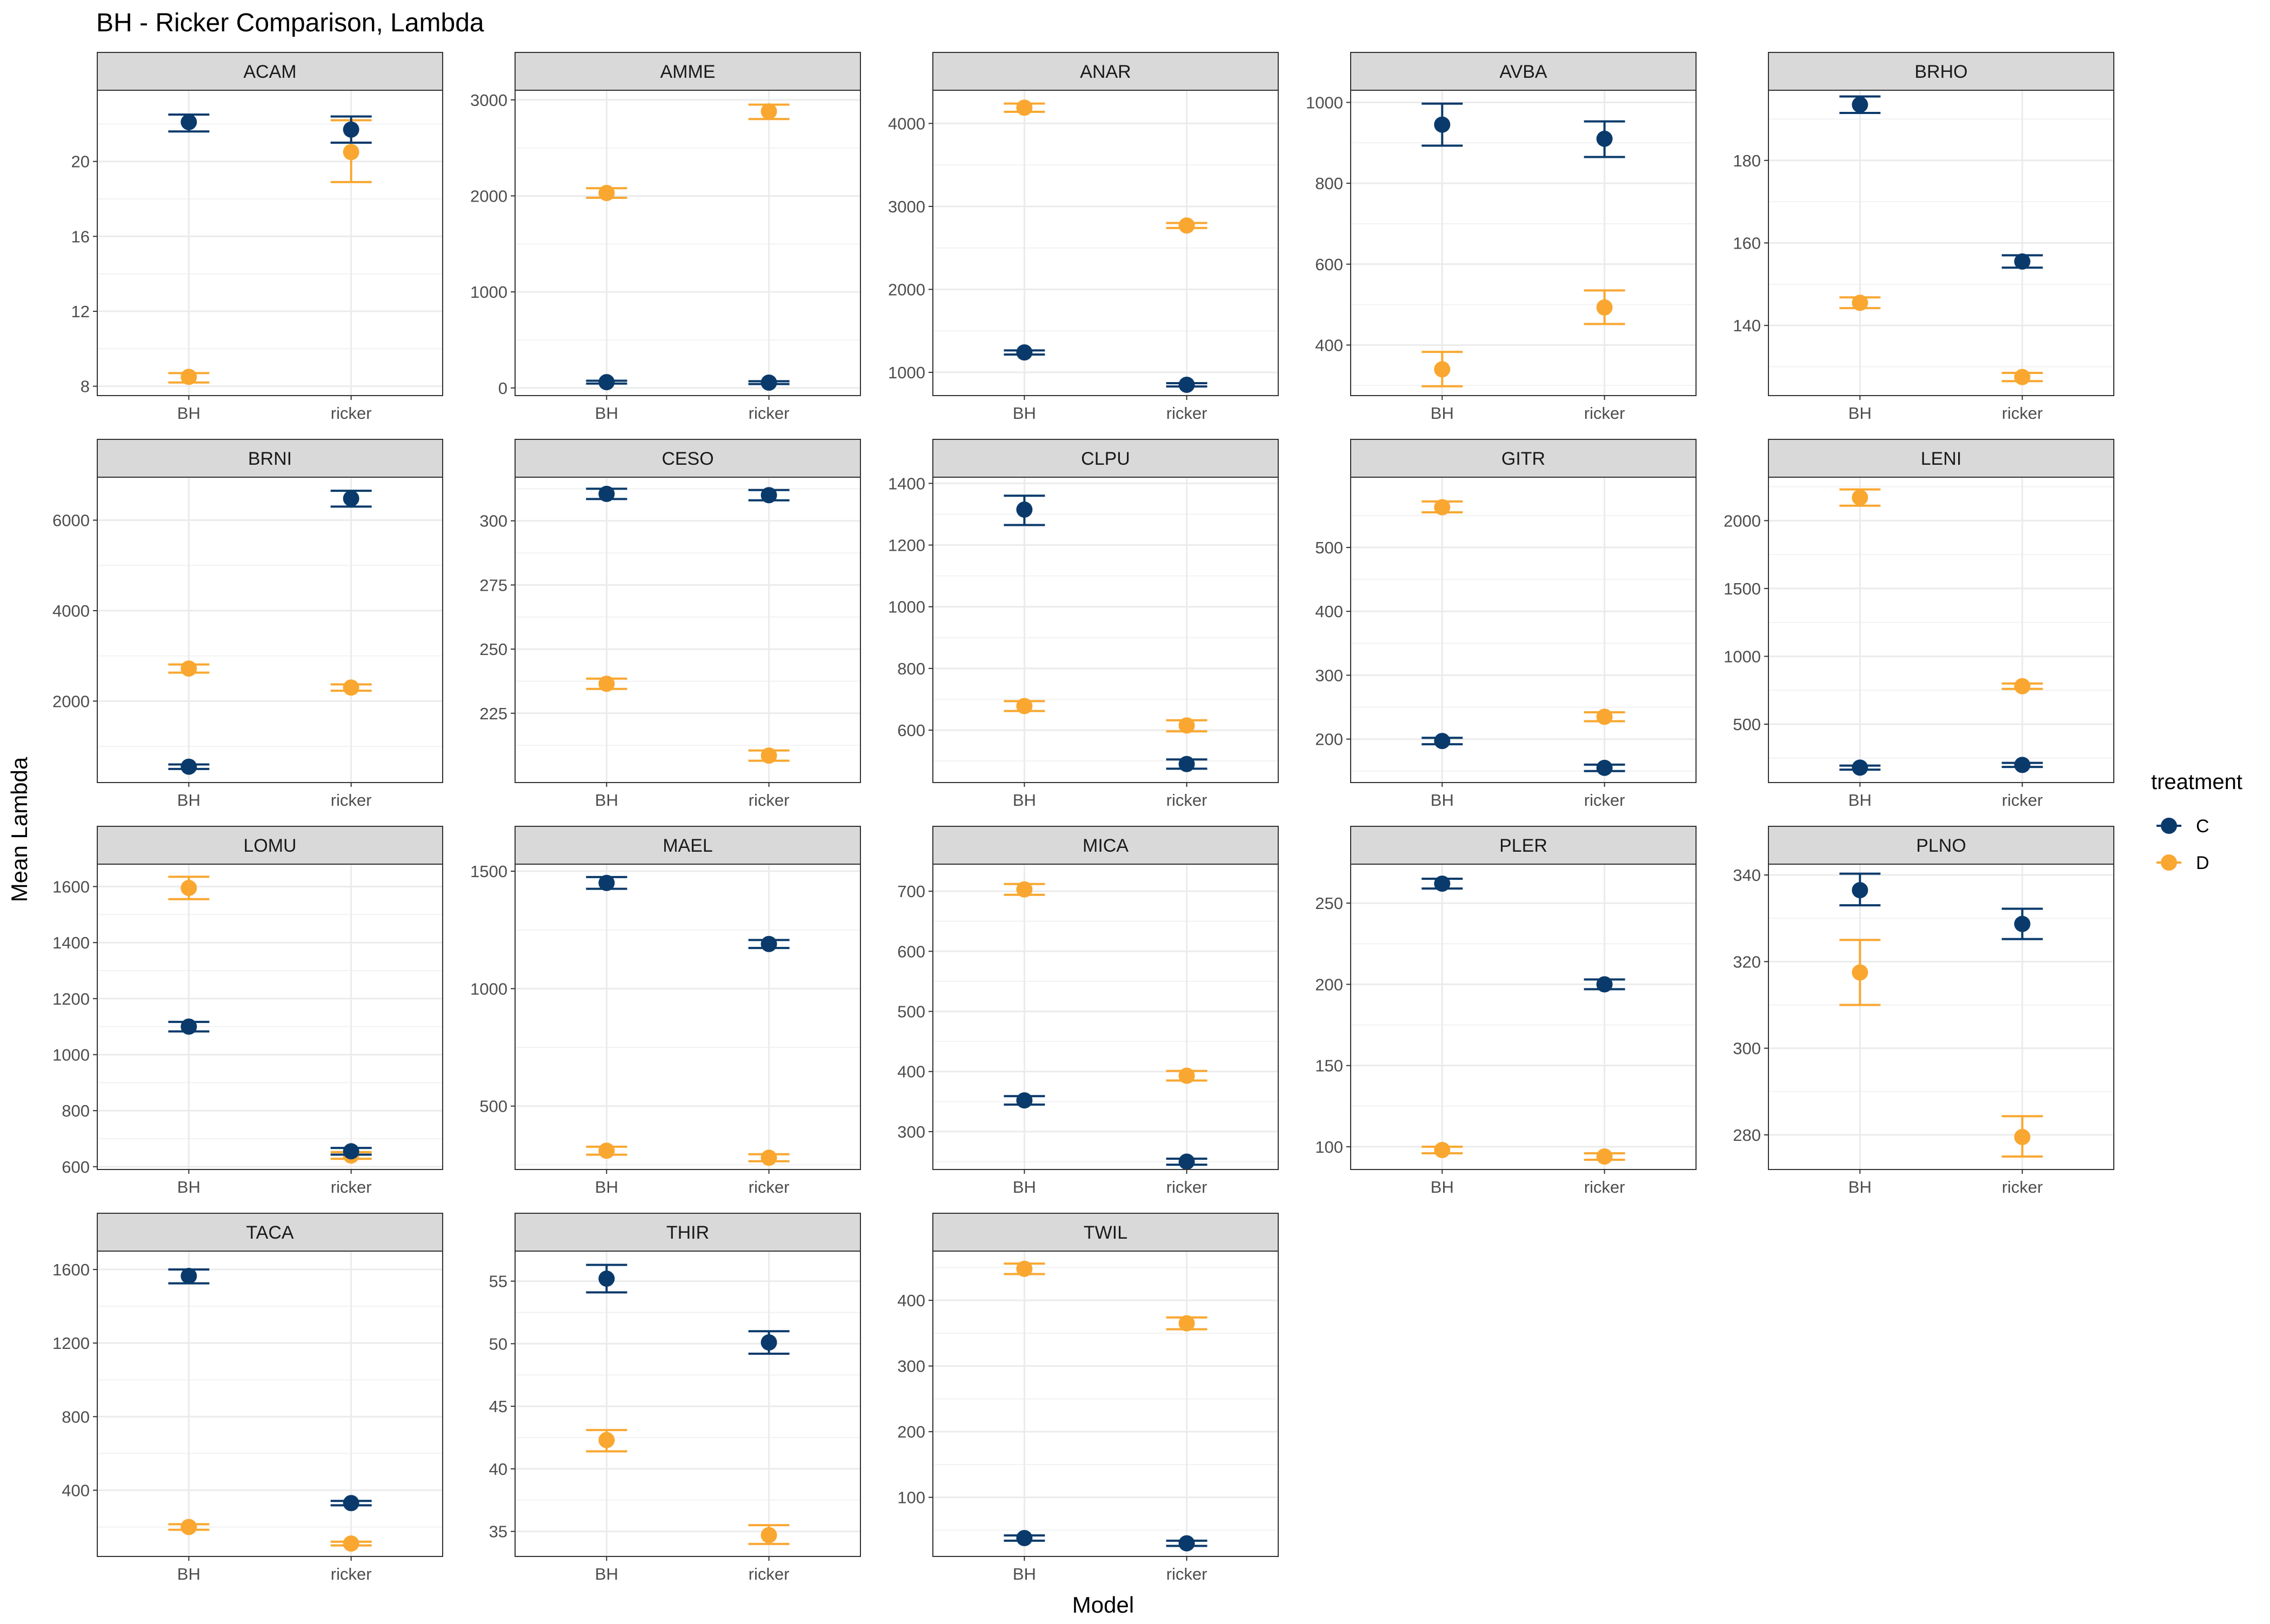  What do you see at coordinates (85, 386) in the screenshot?
I see `y-tick-label: 8` at bounding box center [85, 386].